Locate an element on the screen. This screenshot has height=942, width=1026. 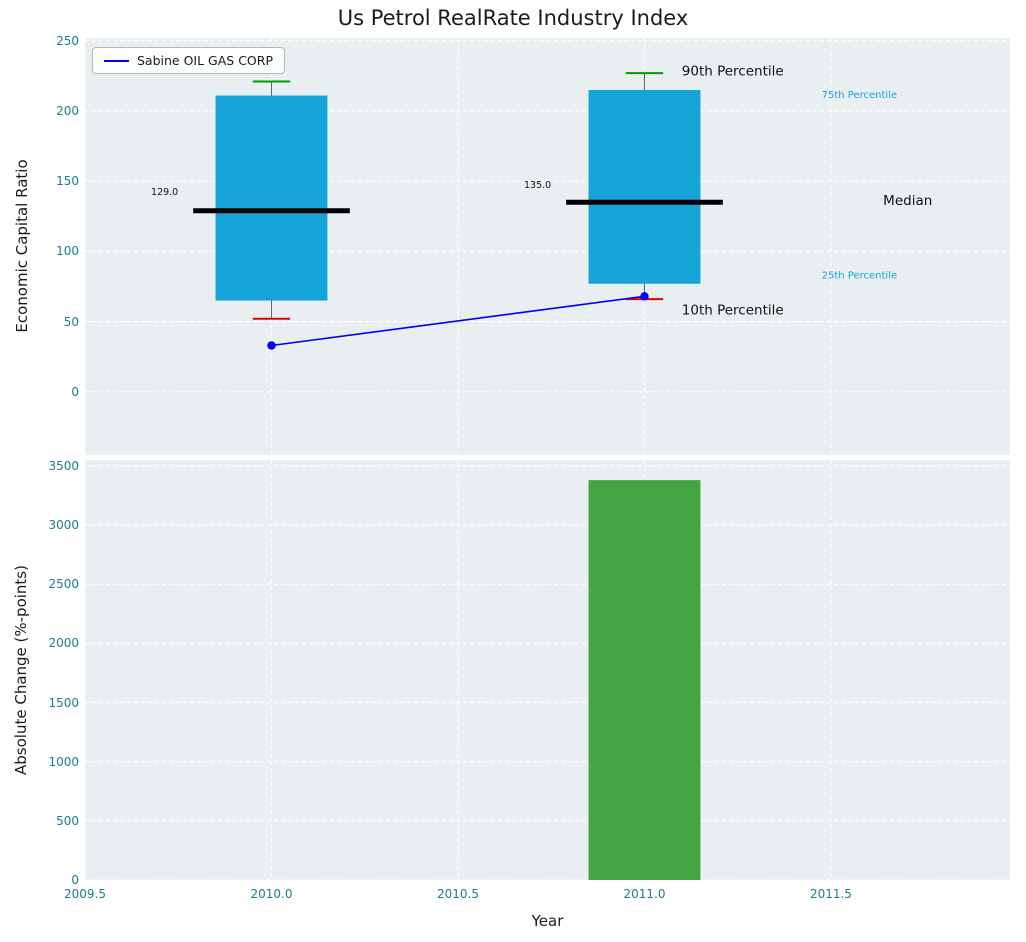
top-y-axis-label: Economic Capital Ratio is located at coordinates (22, 246).